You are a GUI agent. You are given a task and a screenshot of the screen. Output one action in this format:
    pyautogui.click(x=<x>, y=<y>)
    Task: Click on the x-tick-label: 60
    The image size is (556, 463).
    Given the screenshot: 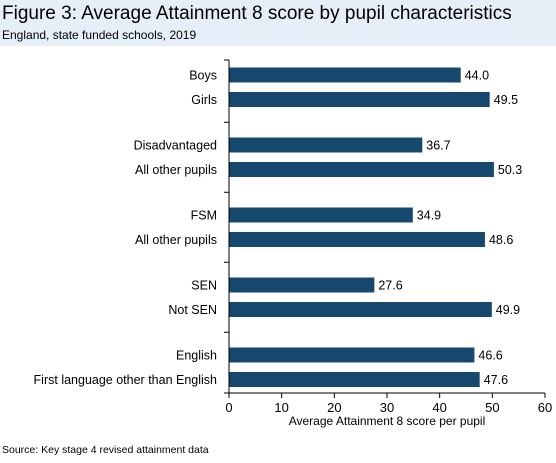 What is the action you would take?
    pyautogui.click(x=545, y=407)
    